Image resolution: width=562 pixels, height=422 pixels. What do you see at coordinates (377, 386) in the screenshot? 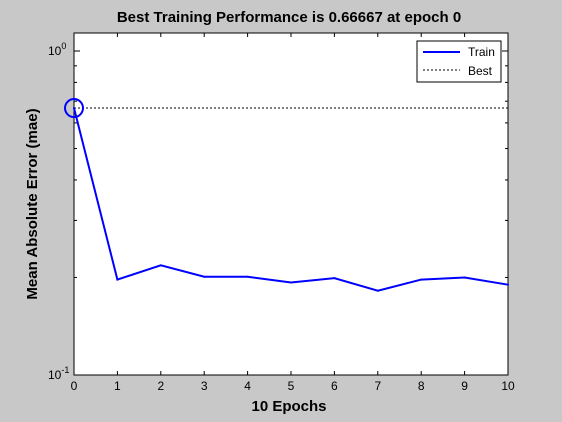
I see `x-tick-label: 7` at bounding box center [377, 386].